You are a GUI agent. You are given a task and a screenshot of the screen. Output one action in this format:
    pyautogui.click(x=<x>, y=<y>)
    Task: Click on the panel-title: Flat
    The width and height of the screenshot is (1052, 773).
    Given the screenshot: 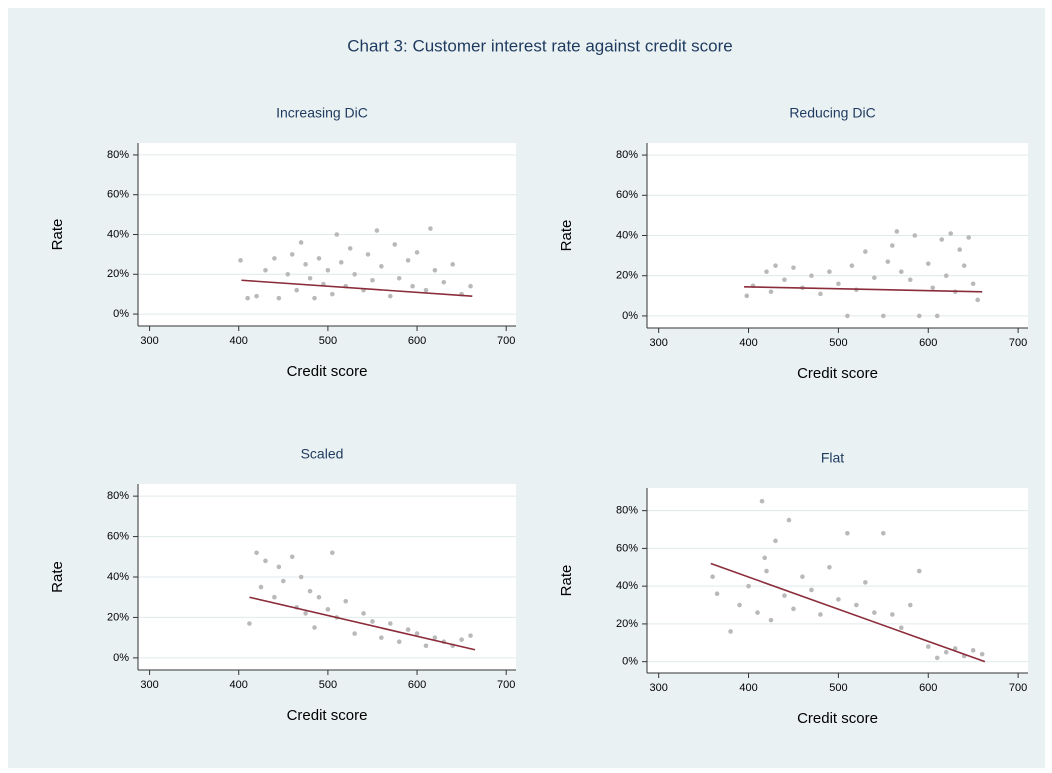 What is the action you would take?
    pyautogui.click(x=832, y=458)
    